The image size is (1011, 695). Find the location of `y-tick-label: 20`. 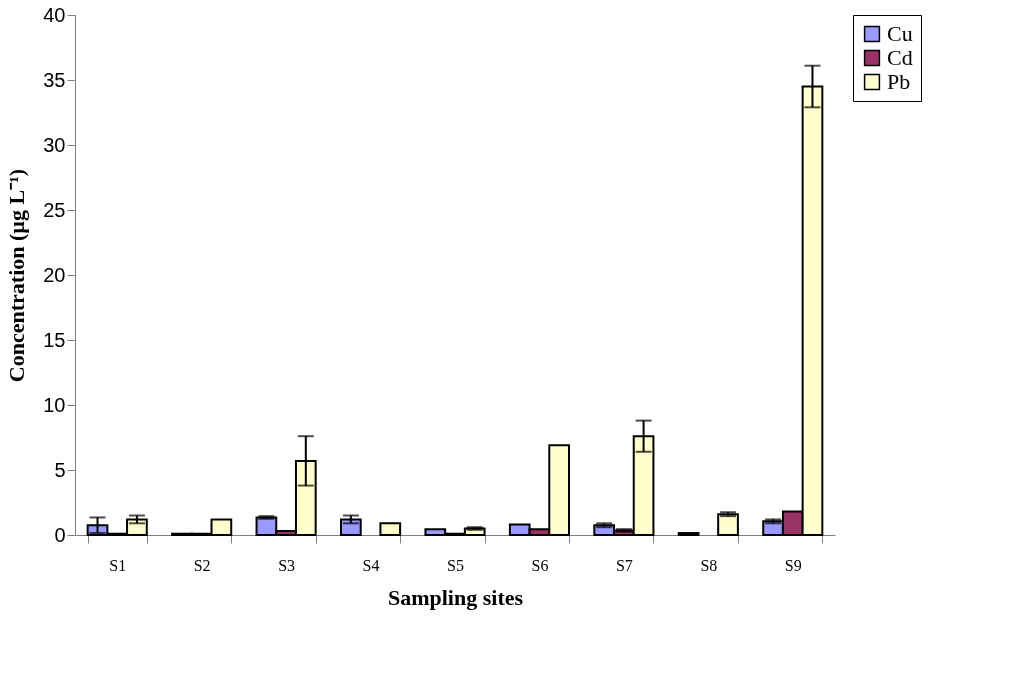

y-tick-label: 20 is located at coordinates (54, 274).